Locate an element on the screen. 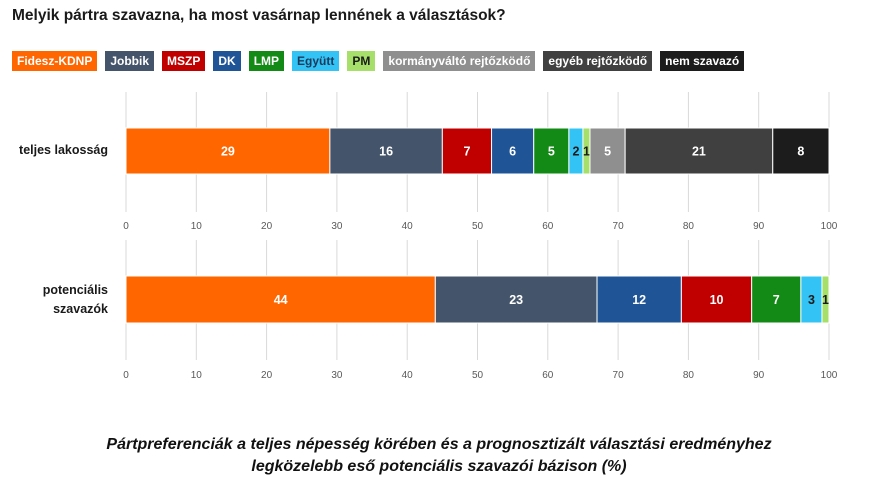 This screenshot has width=878, height=493. legend-item-dk: DK is located at coordinates (227, 61).